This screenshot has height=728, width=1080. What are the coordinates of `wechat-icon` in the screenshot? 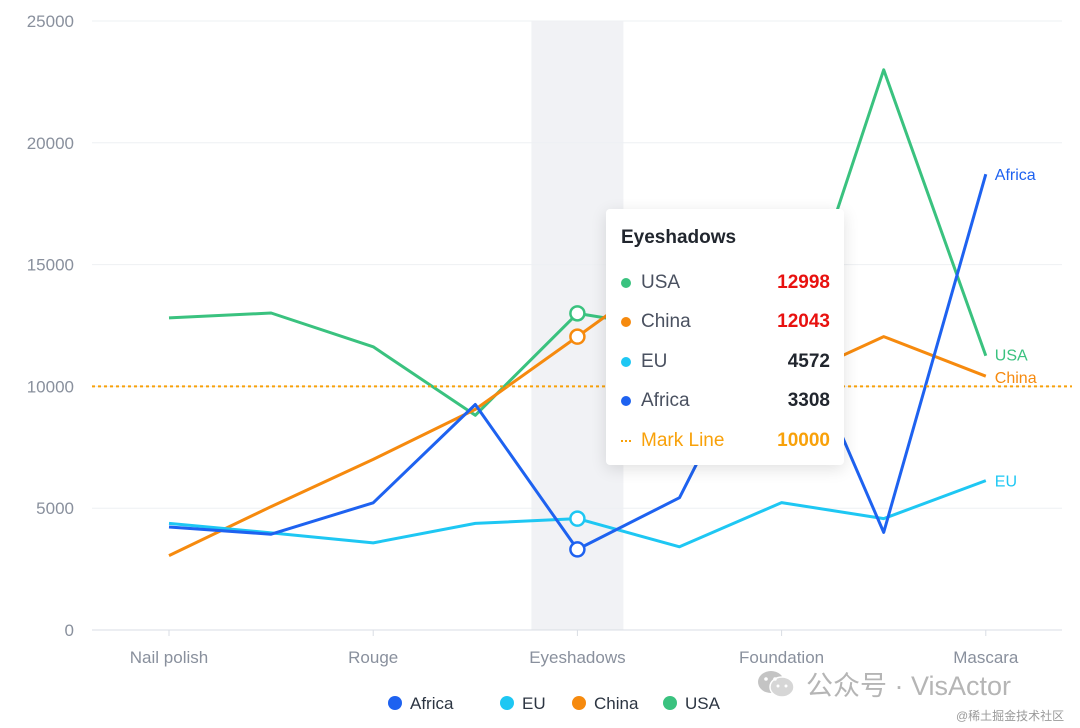 It's located at (776, 684).